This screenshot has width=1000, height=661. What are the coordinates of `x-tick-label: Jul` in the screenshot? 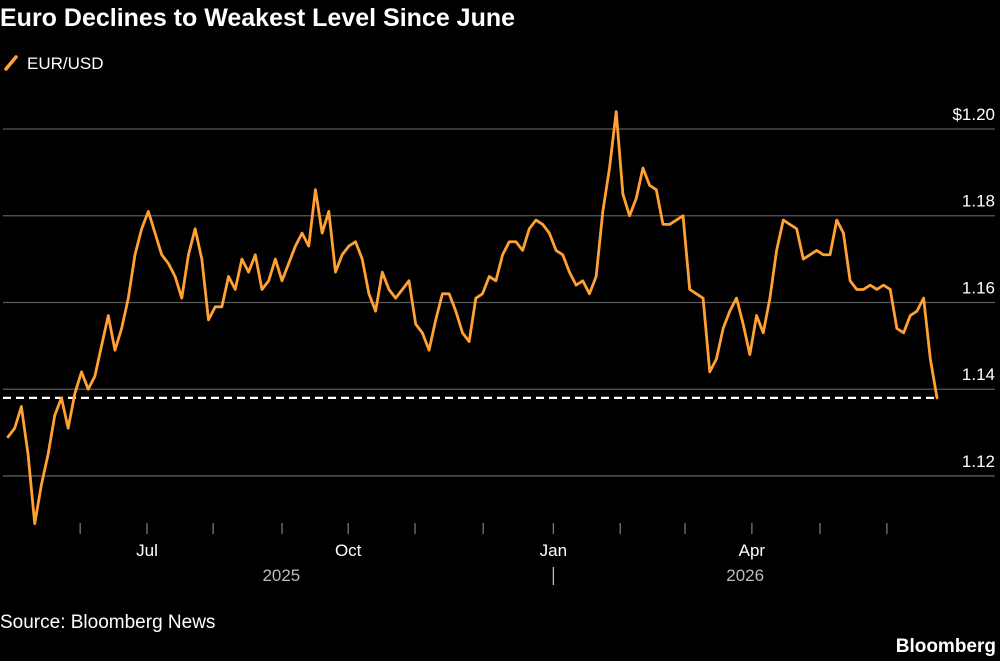 It's located at (147, 550).